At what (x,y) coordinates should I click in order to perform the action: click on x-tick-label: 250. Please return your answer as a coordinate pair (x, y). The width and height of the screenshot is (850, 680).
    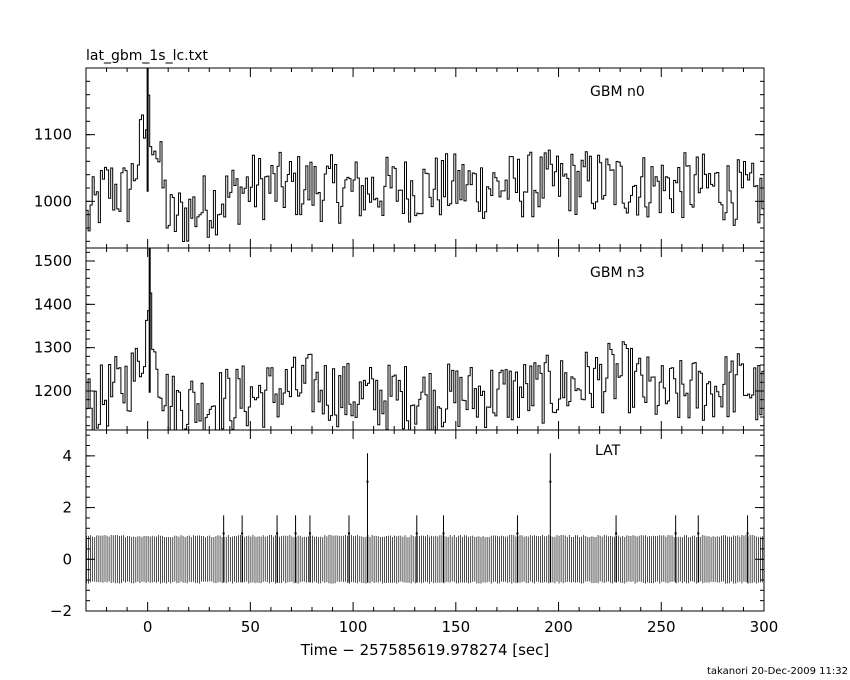
    Looking at the image, I should click on (661, 627).